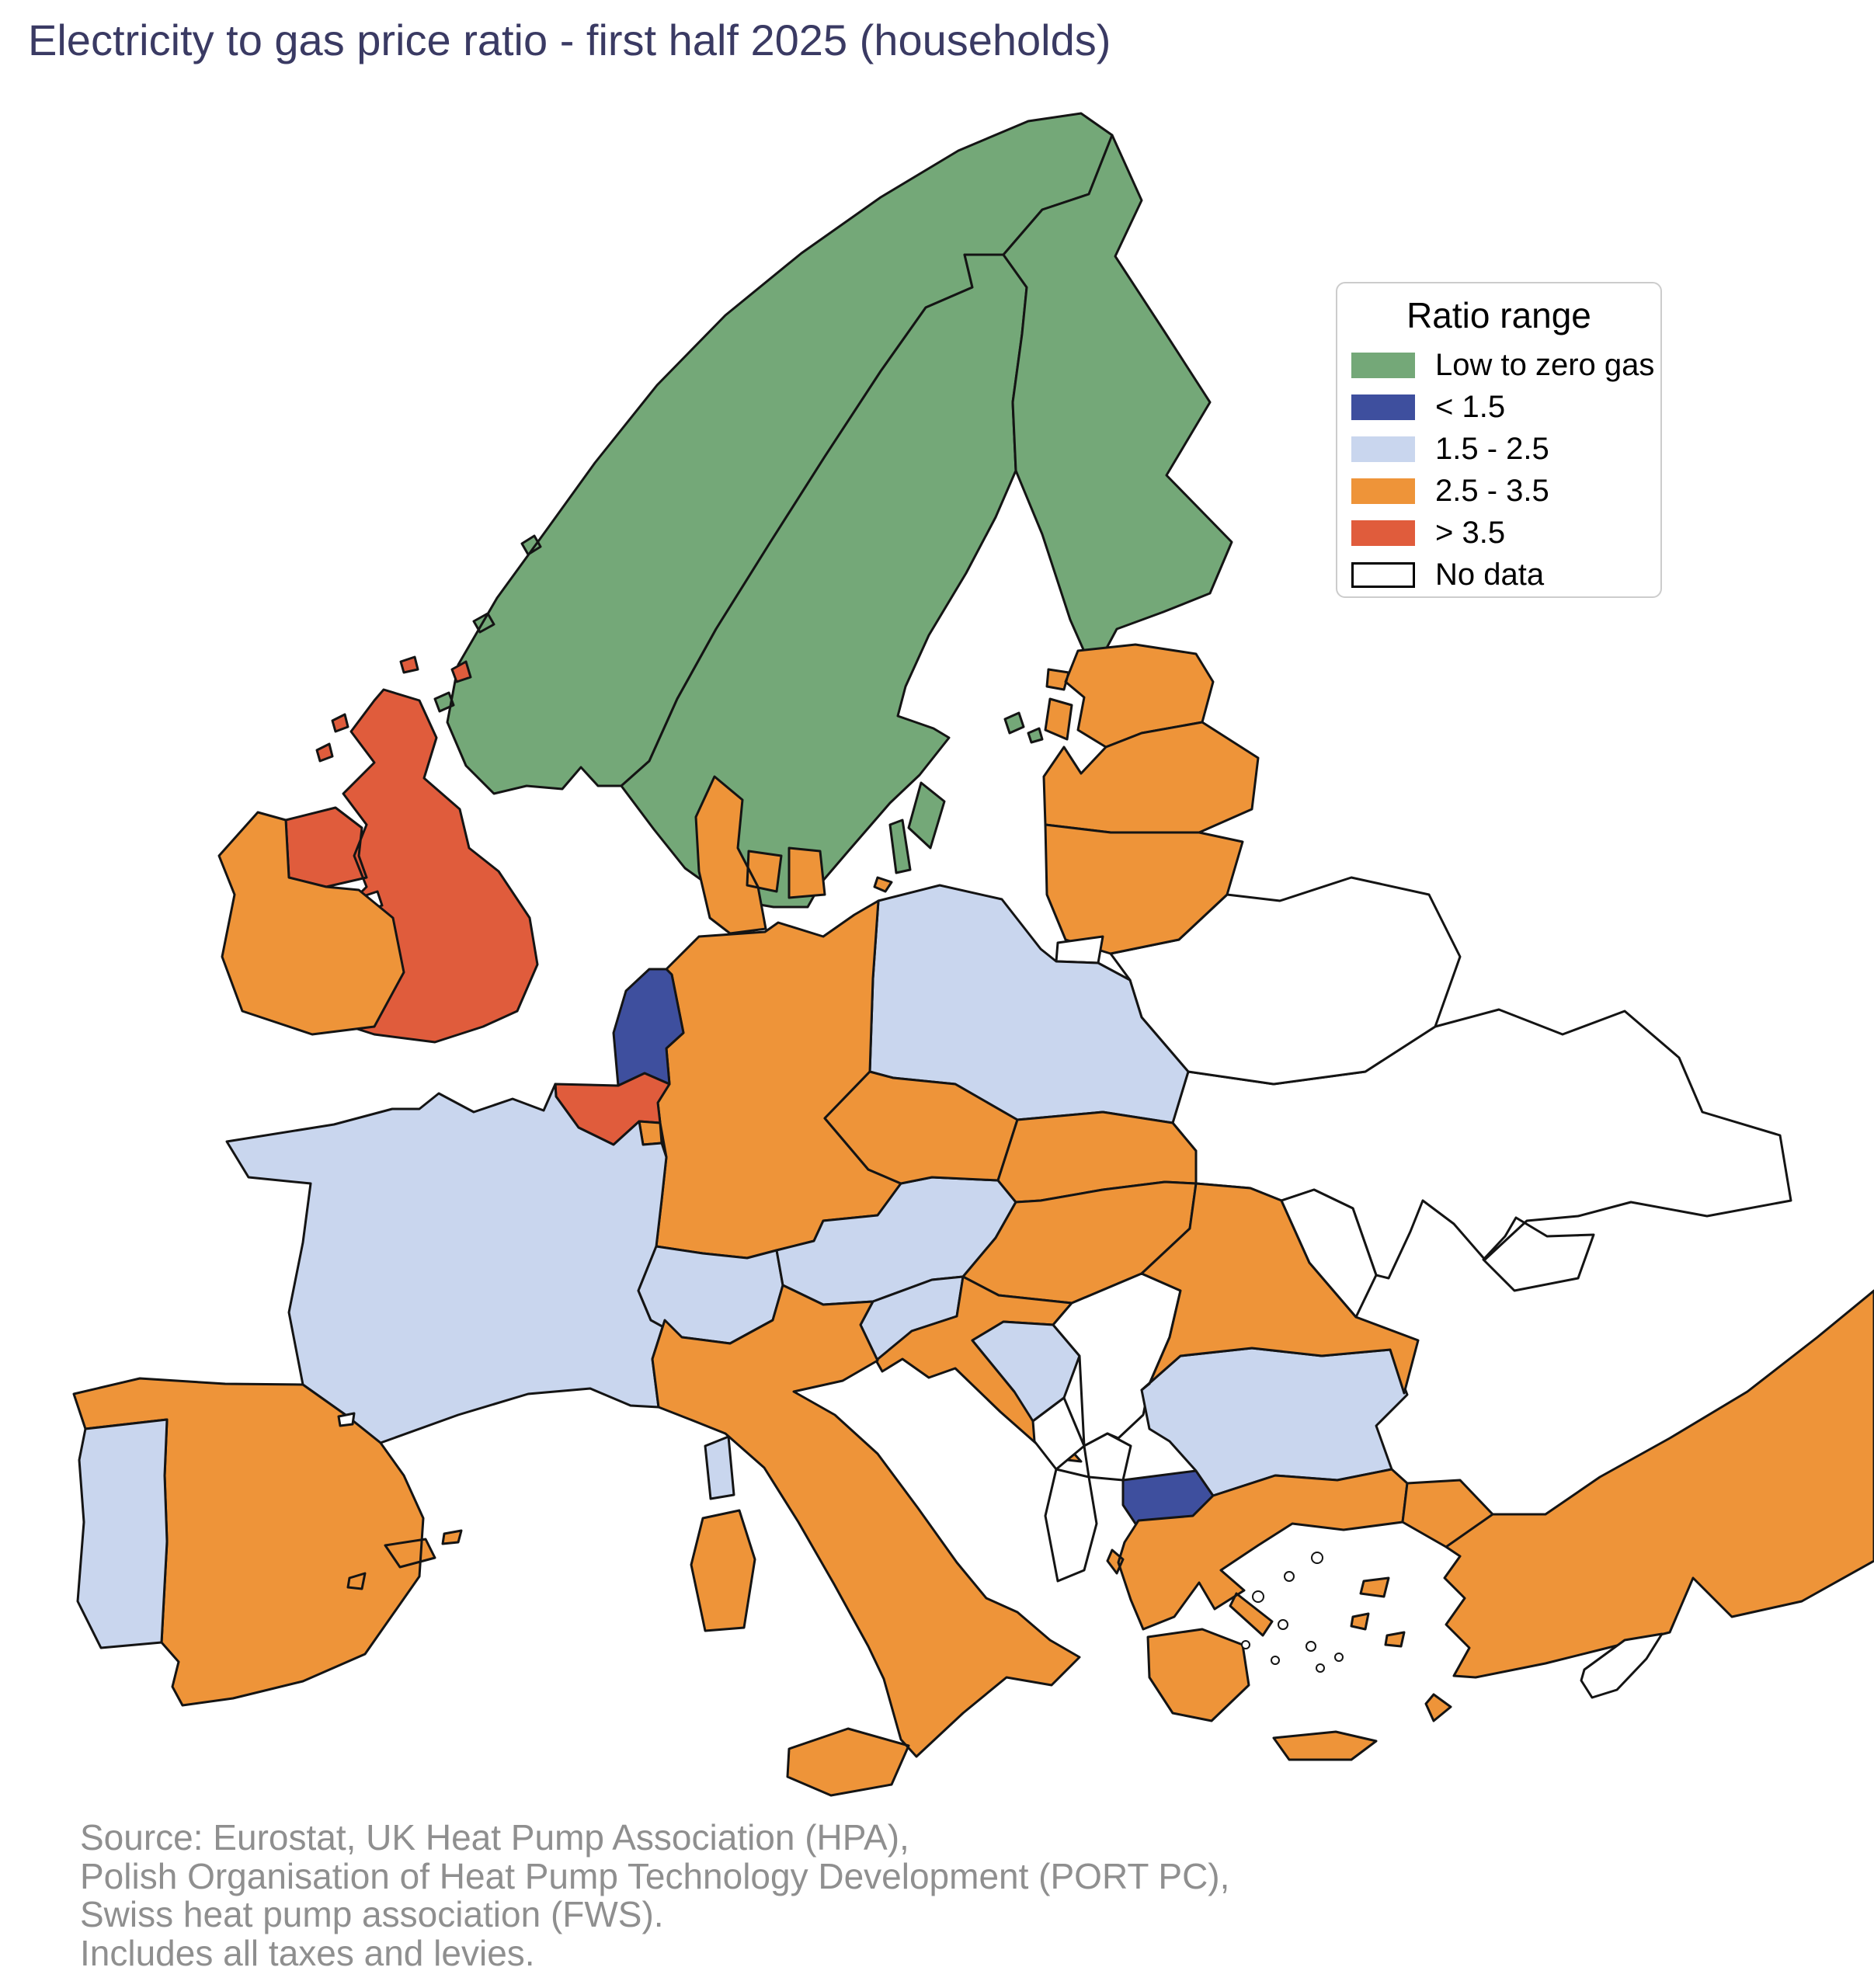 The height and width of the screenshot is (1988, 1874). What do you see at coordinates (1470, 407) in the screenshot?
I see `legend-label: < 1.5` at bounding box center [1470, 407].